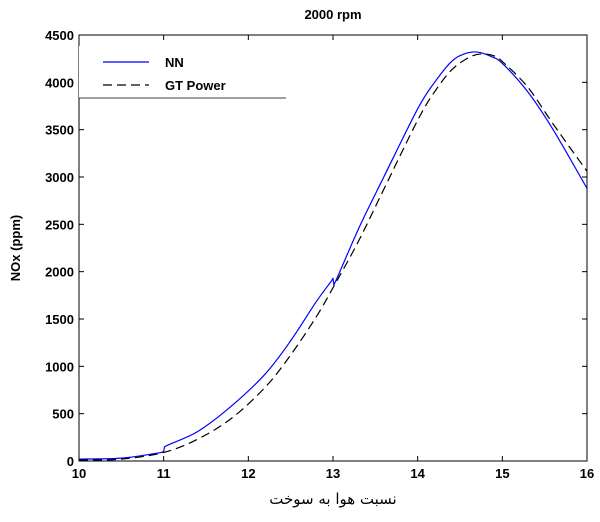 Image resolution: width=600 pixels, height=522 pixels. Describe the element at coordinates (79, 473) in the screenshot. I see `x-tick-label: 10` at that location.